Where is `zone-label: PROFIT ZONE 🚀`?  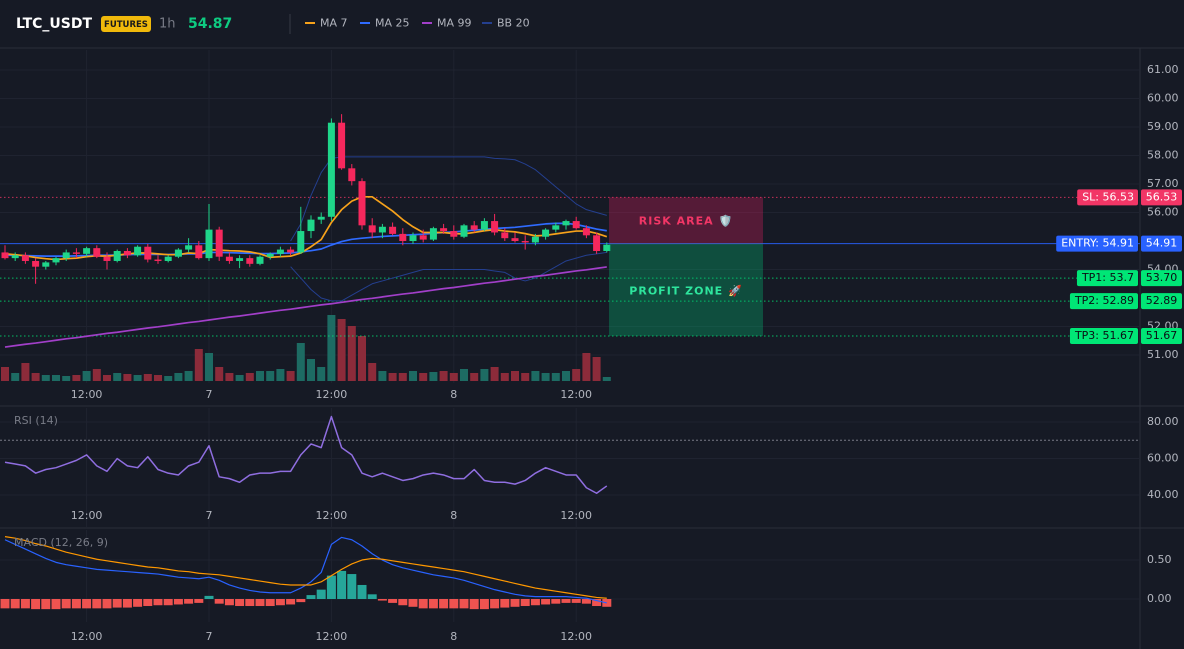 zone-label: PROFIT ZONE 🚀 is located at coordinates (685, 291).